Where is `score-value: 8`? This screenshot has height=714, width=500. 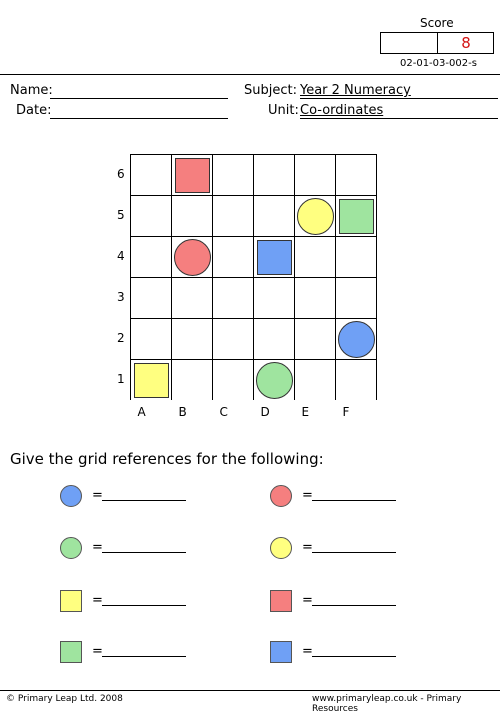 score-value: 8 is located at coordinates (466, 43).